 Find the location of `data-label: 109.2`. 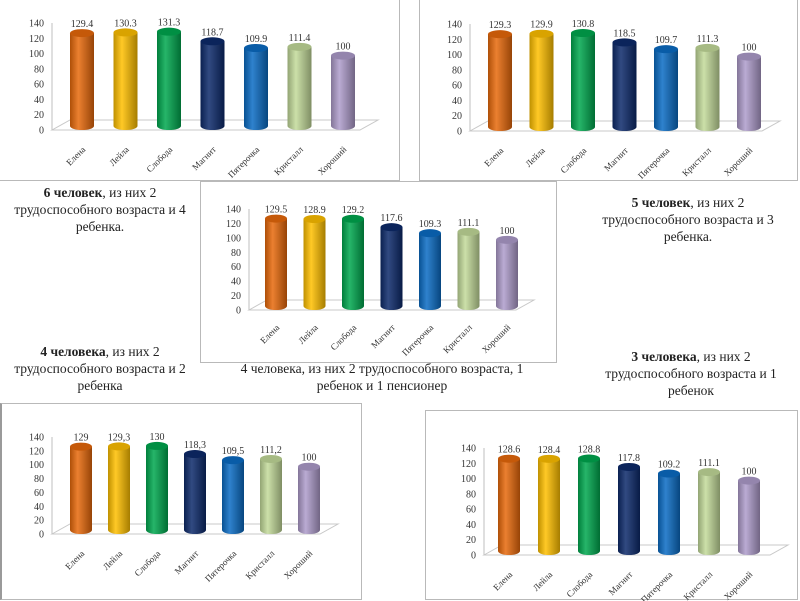

data-label: 109.2 is located at coordinates (669, 465).